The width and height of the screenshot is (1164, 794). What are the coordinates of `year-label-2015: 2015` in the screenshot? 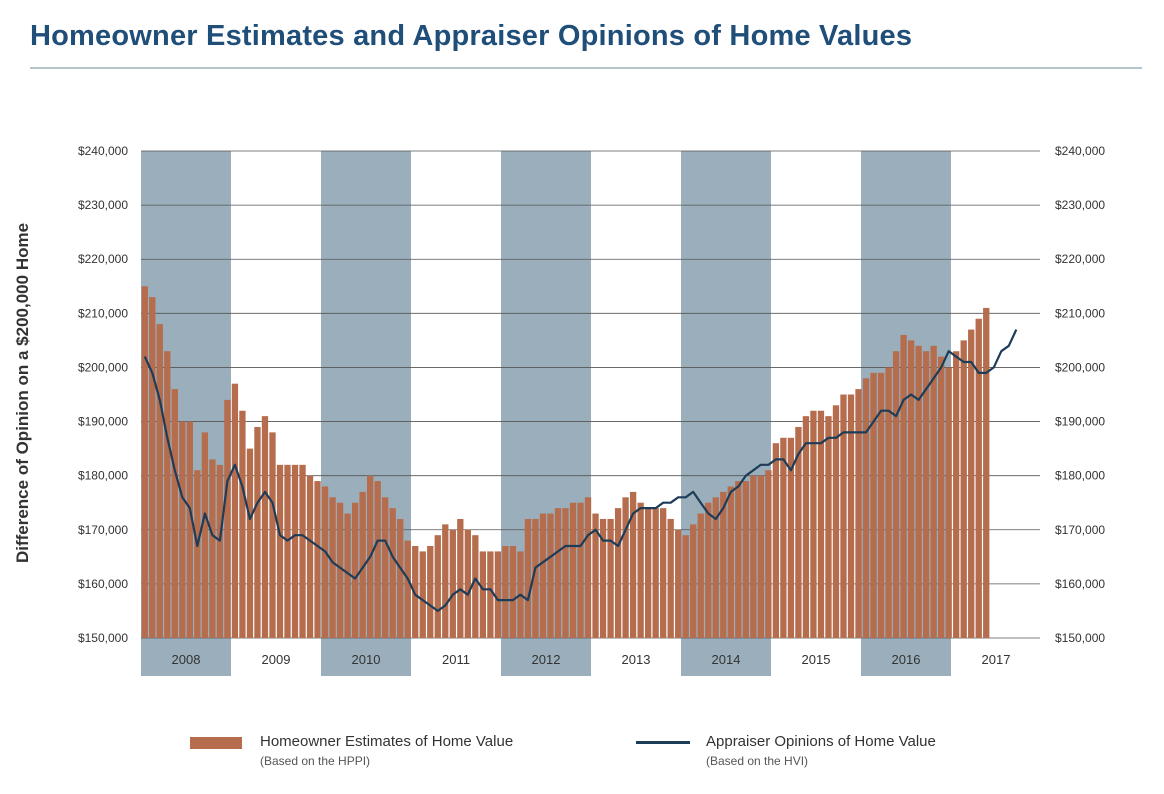 It's located at (816, 659).